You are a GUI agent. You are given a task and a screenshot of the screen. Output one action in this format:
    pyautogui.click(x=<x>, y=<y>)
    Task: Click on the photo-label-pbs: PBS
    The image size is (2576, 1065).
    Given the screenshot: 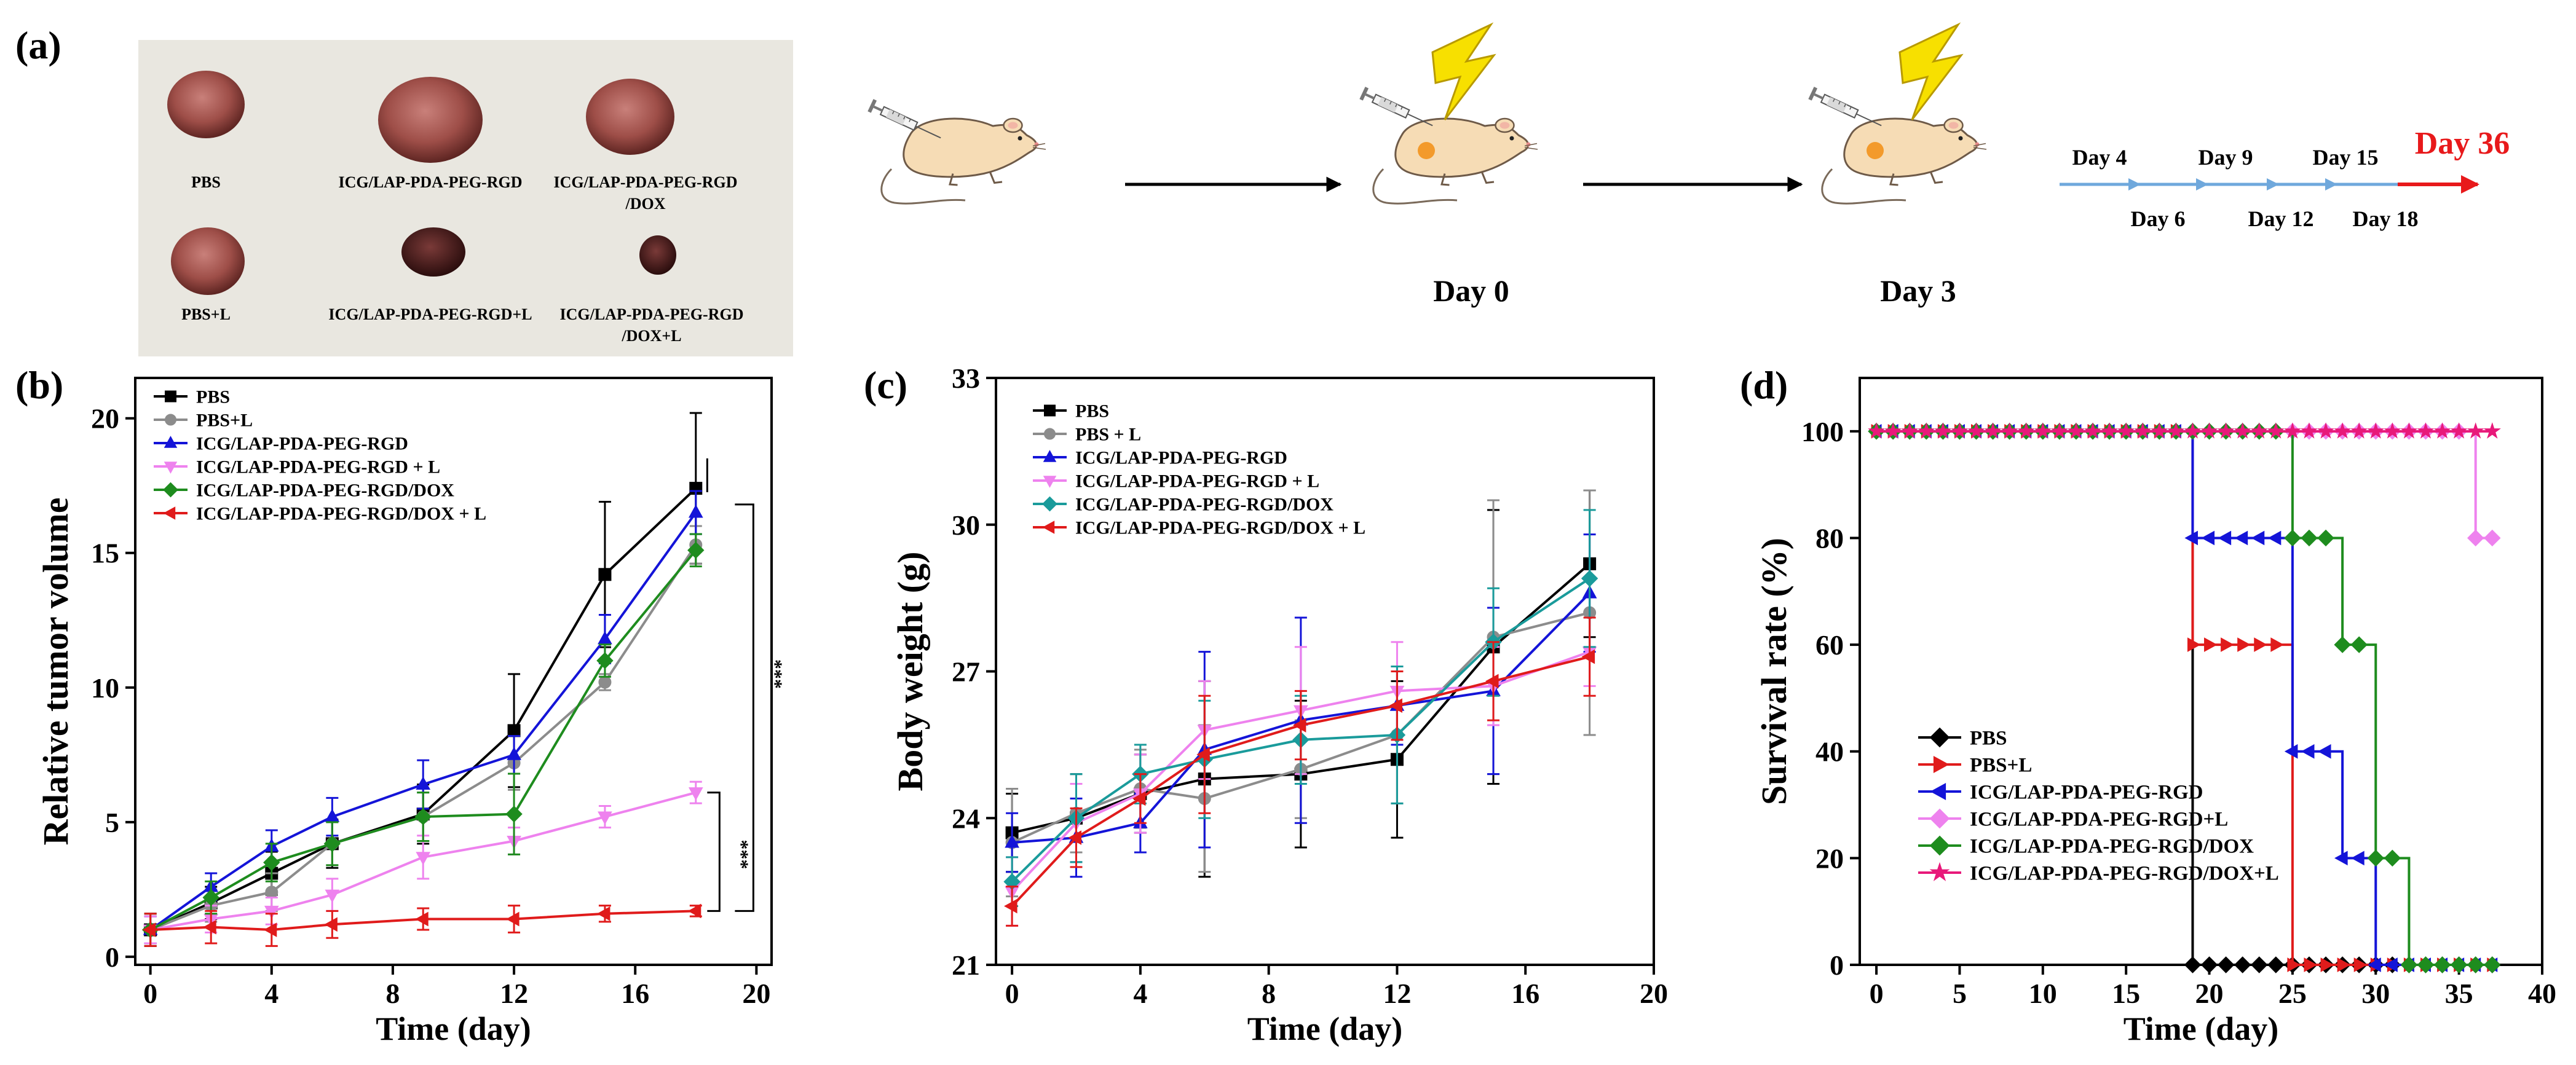 What is the action you would take?
    pyautogui.click(x=206, y=182)
    